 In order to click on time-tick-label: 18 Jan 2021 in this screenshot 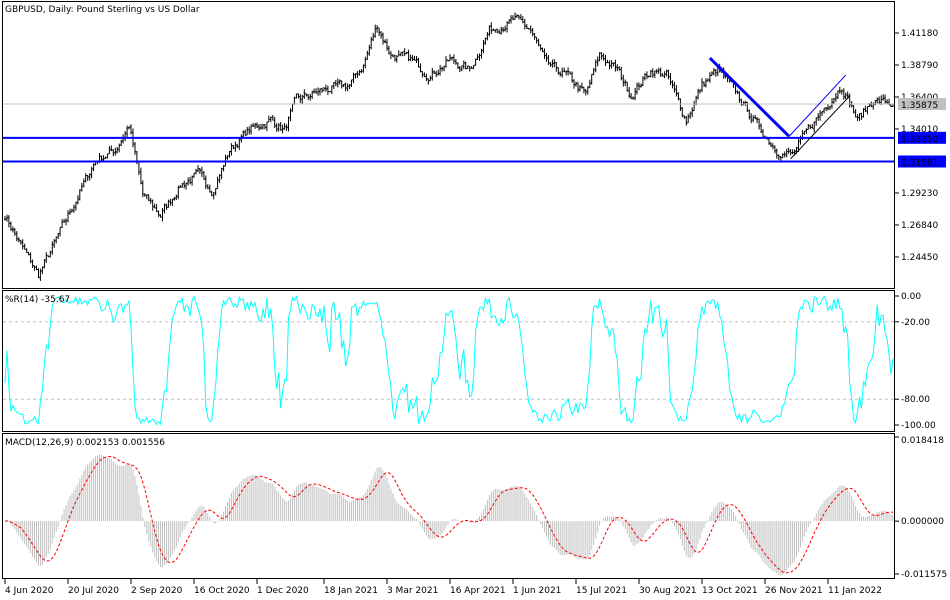, I will do `click(351, 591)`.